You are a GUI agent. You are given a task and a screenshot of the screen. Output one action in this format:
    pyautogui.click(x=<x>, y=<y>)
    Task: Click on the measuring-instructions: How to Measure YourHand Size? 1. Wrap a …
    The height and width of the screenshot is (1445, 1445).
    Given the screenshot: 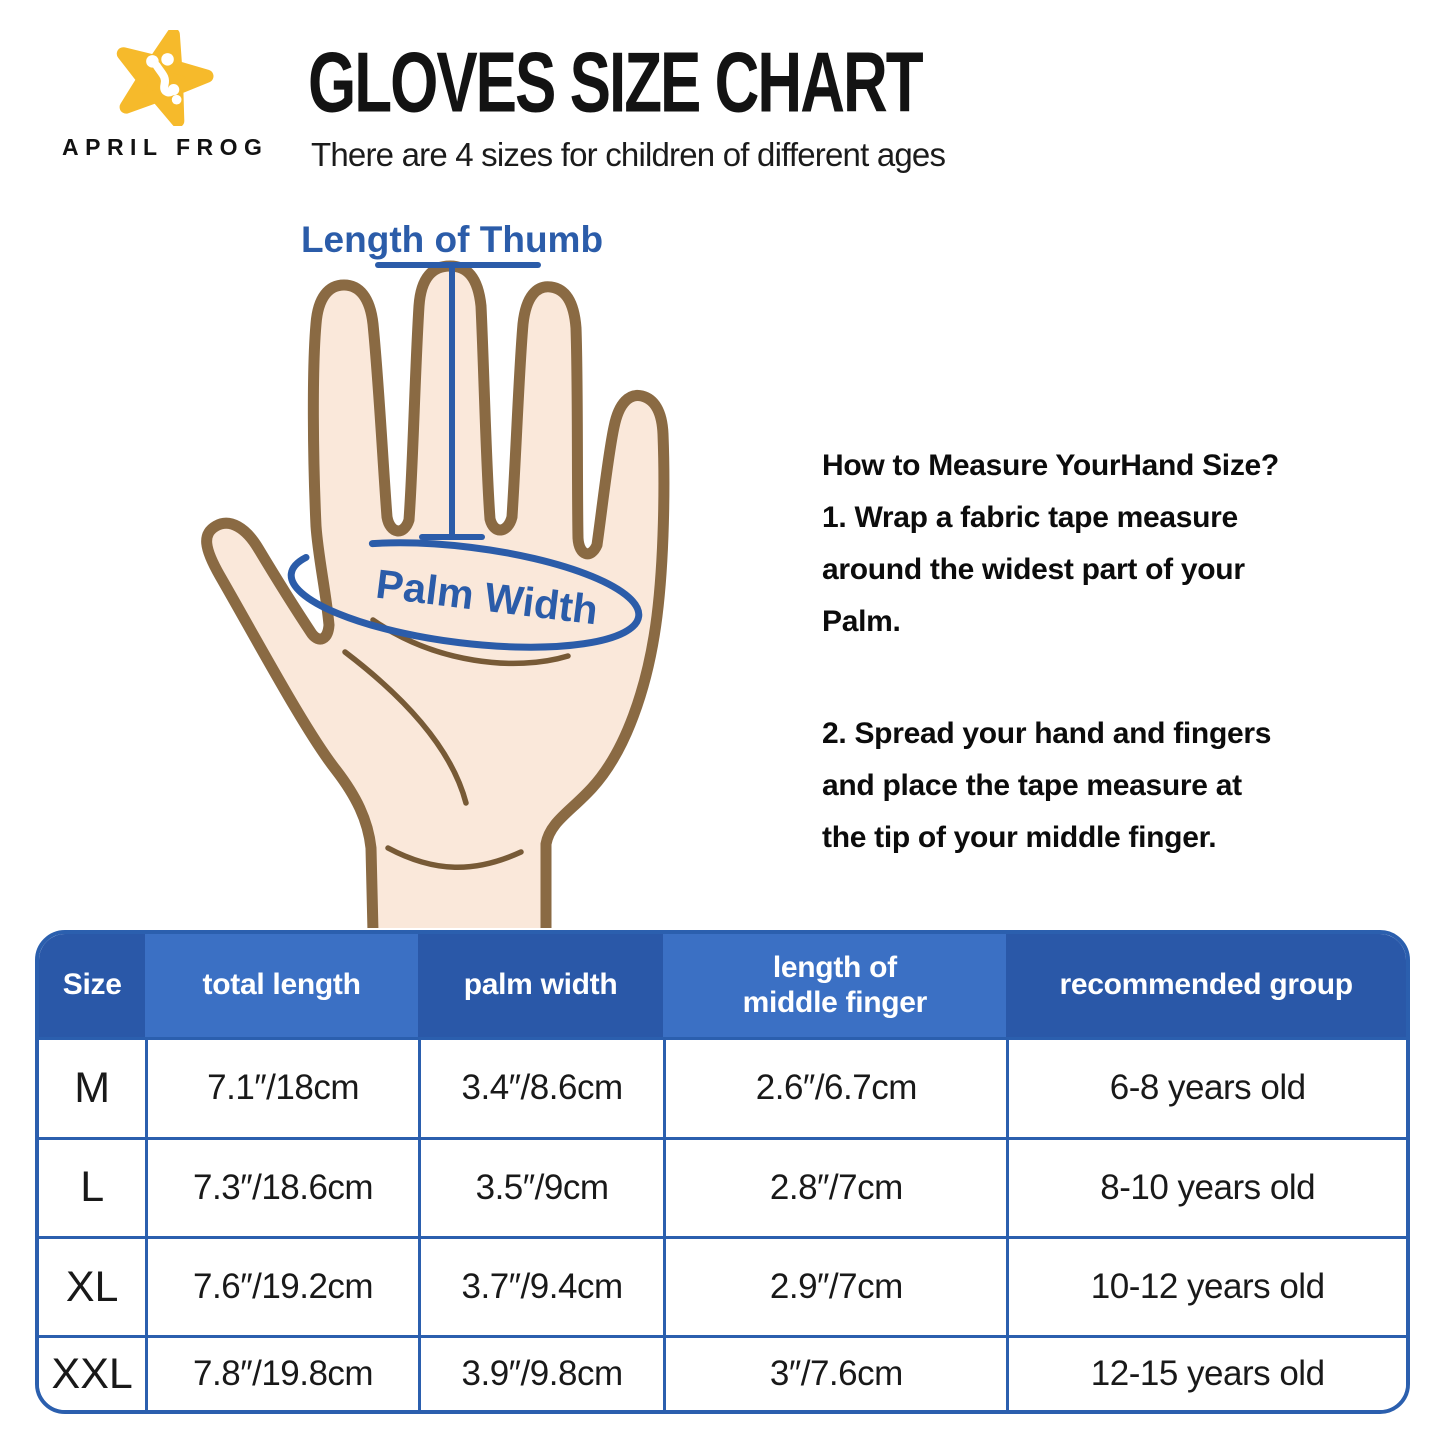 What is the action you would take?
    pyautogui.click(x=1112, y=652)
    